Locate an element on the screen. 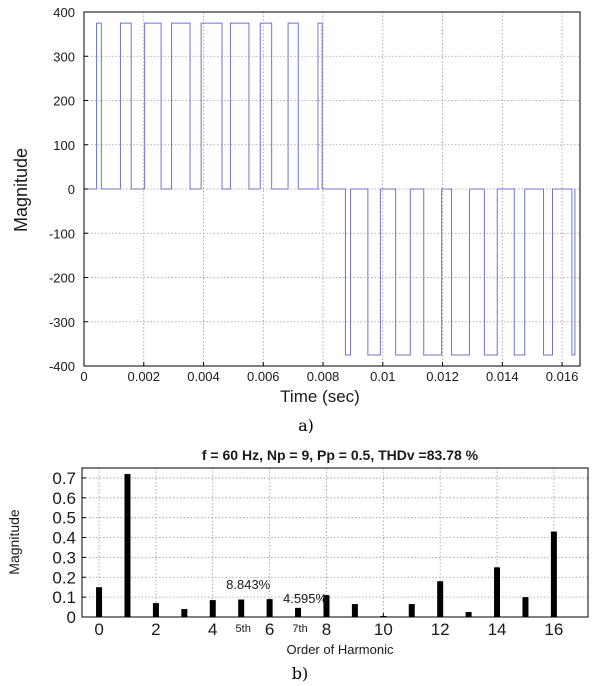 The height and width of the screenshot is (686, 595). chart-b-xtick-label: 4 is located at coordinates (212, 629).